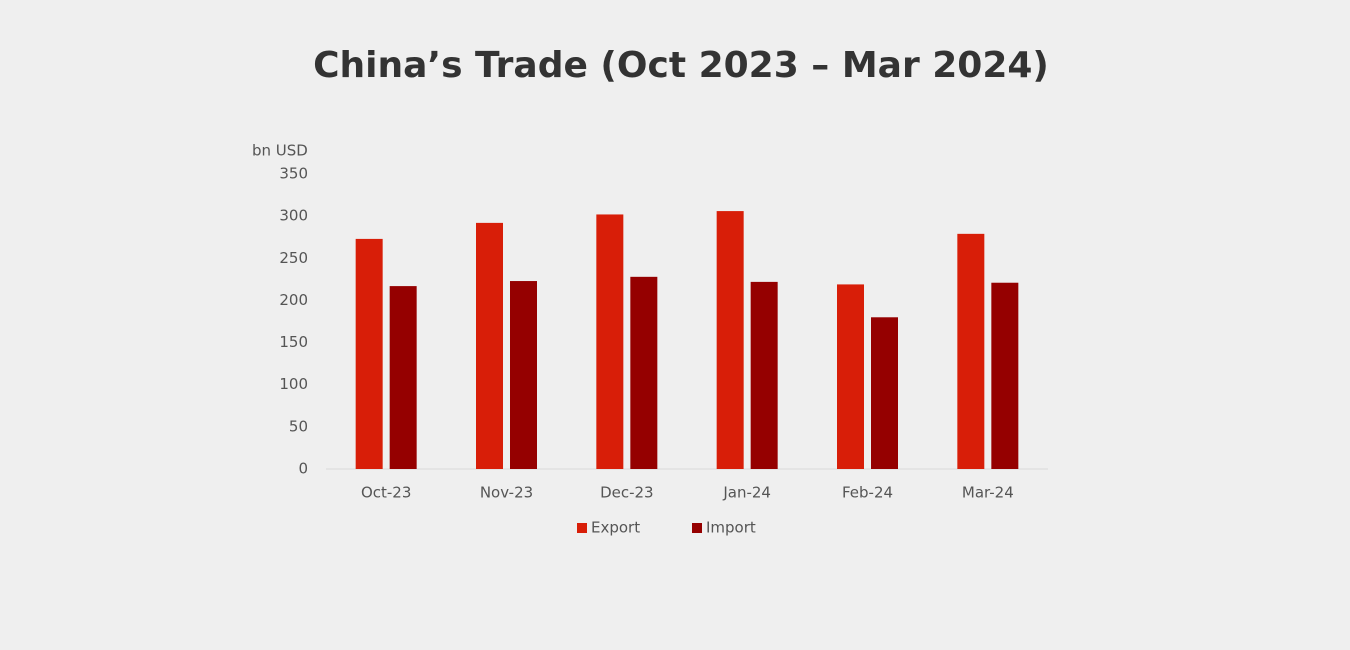 The height and width of the screenshot is (650, 1350). I want to click on y-tick-label: 0, so click(303, 469).